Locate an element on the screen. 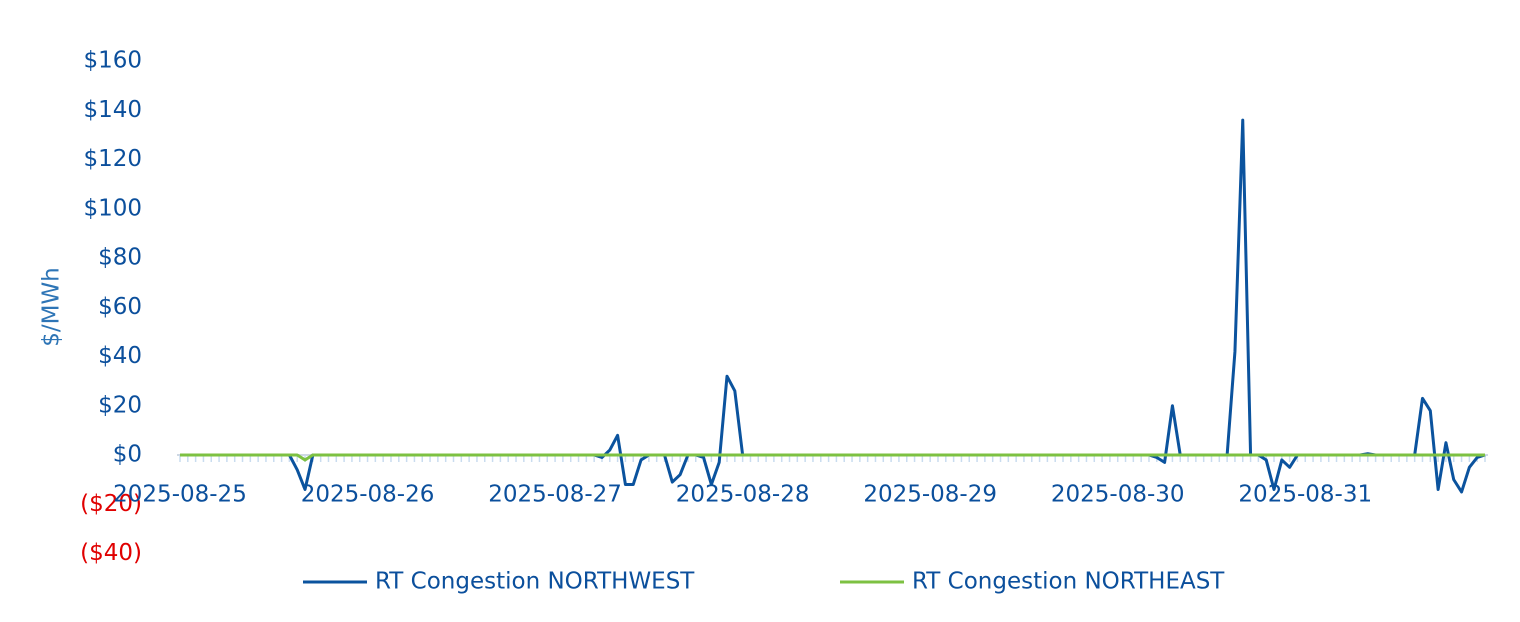 This screenshot has height=622, width=1520. x-tick-label: 2025-08-25 is located at coordinates (180, 495).